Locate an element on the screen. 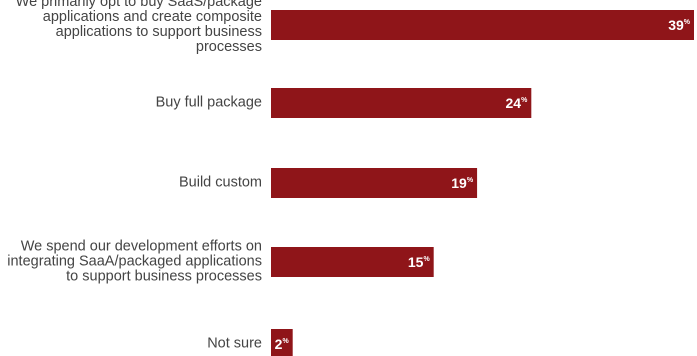 This screenshot has height=356, width=697. category-label-4: Not sure is located at coordinates (131, 344).